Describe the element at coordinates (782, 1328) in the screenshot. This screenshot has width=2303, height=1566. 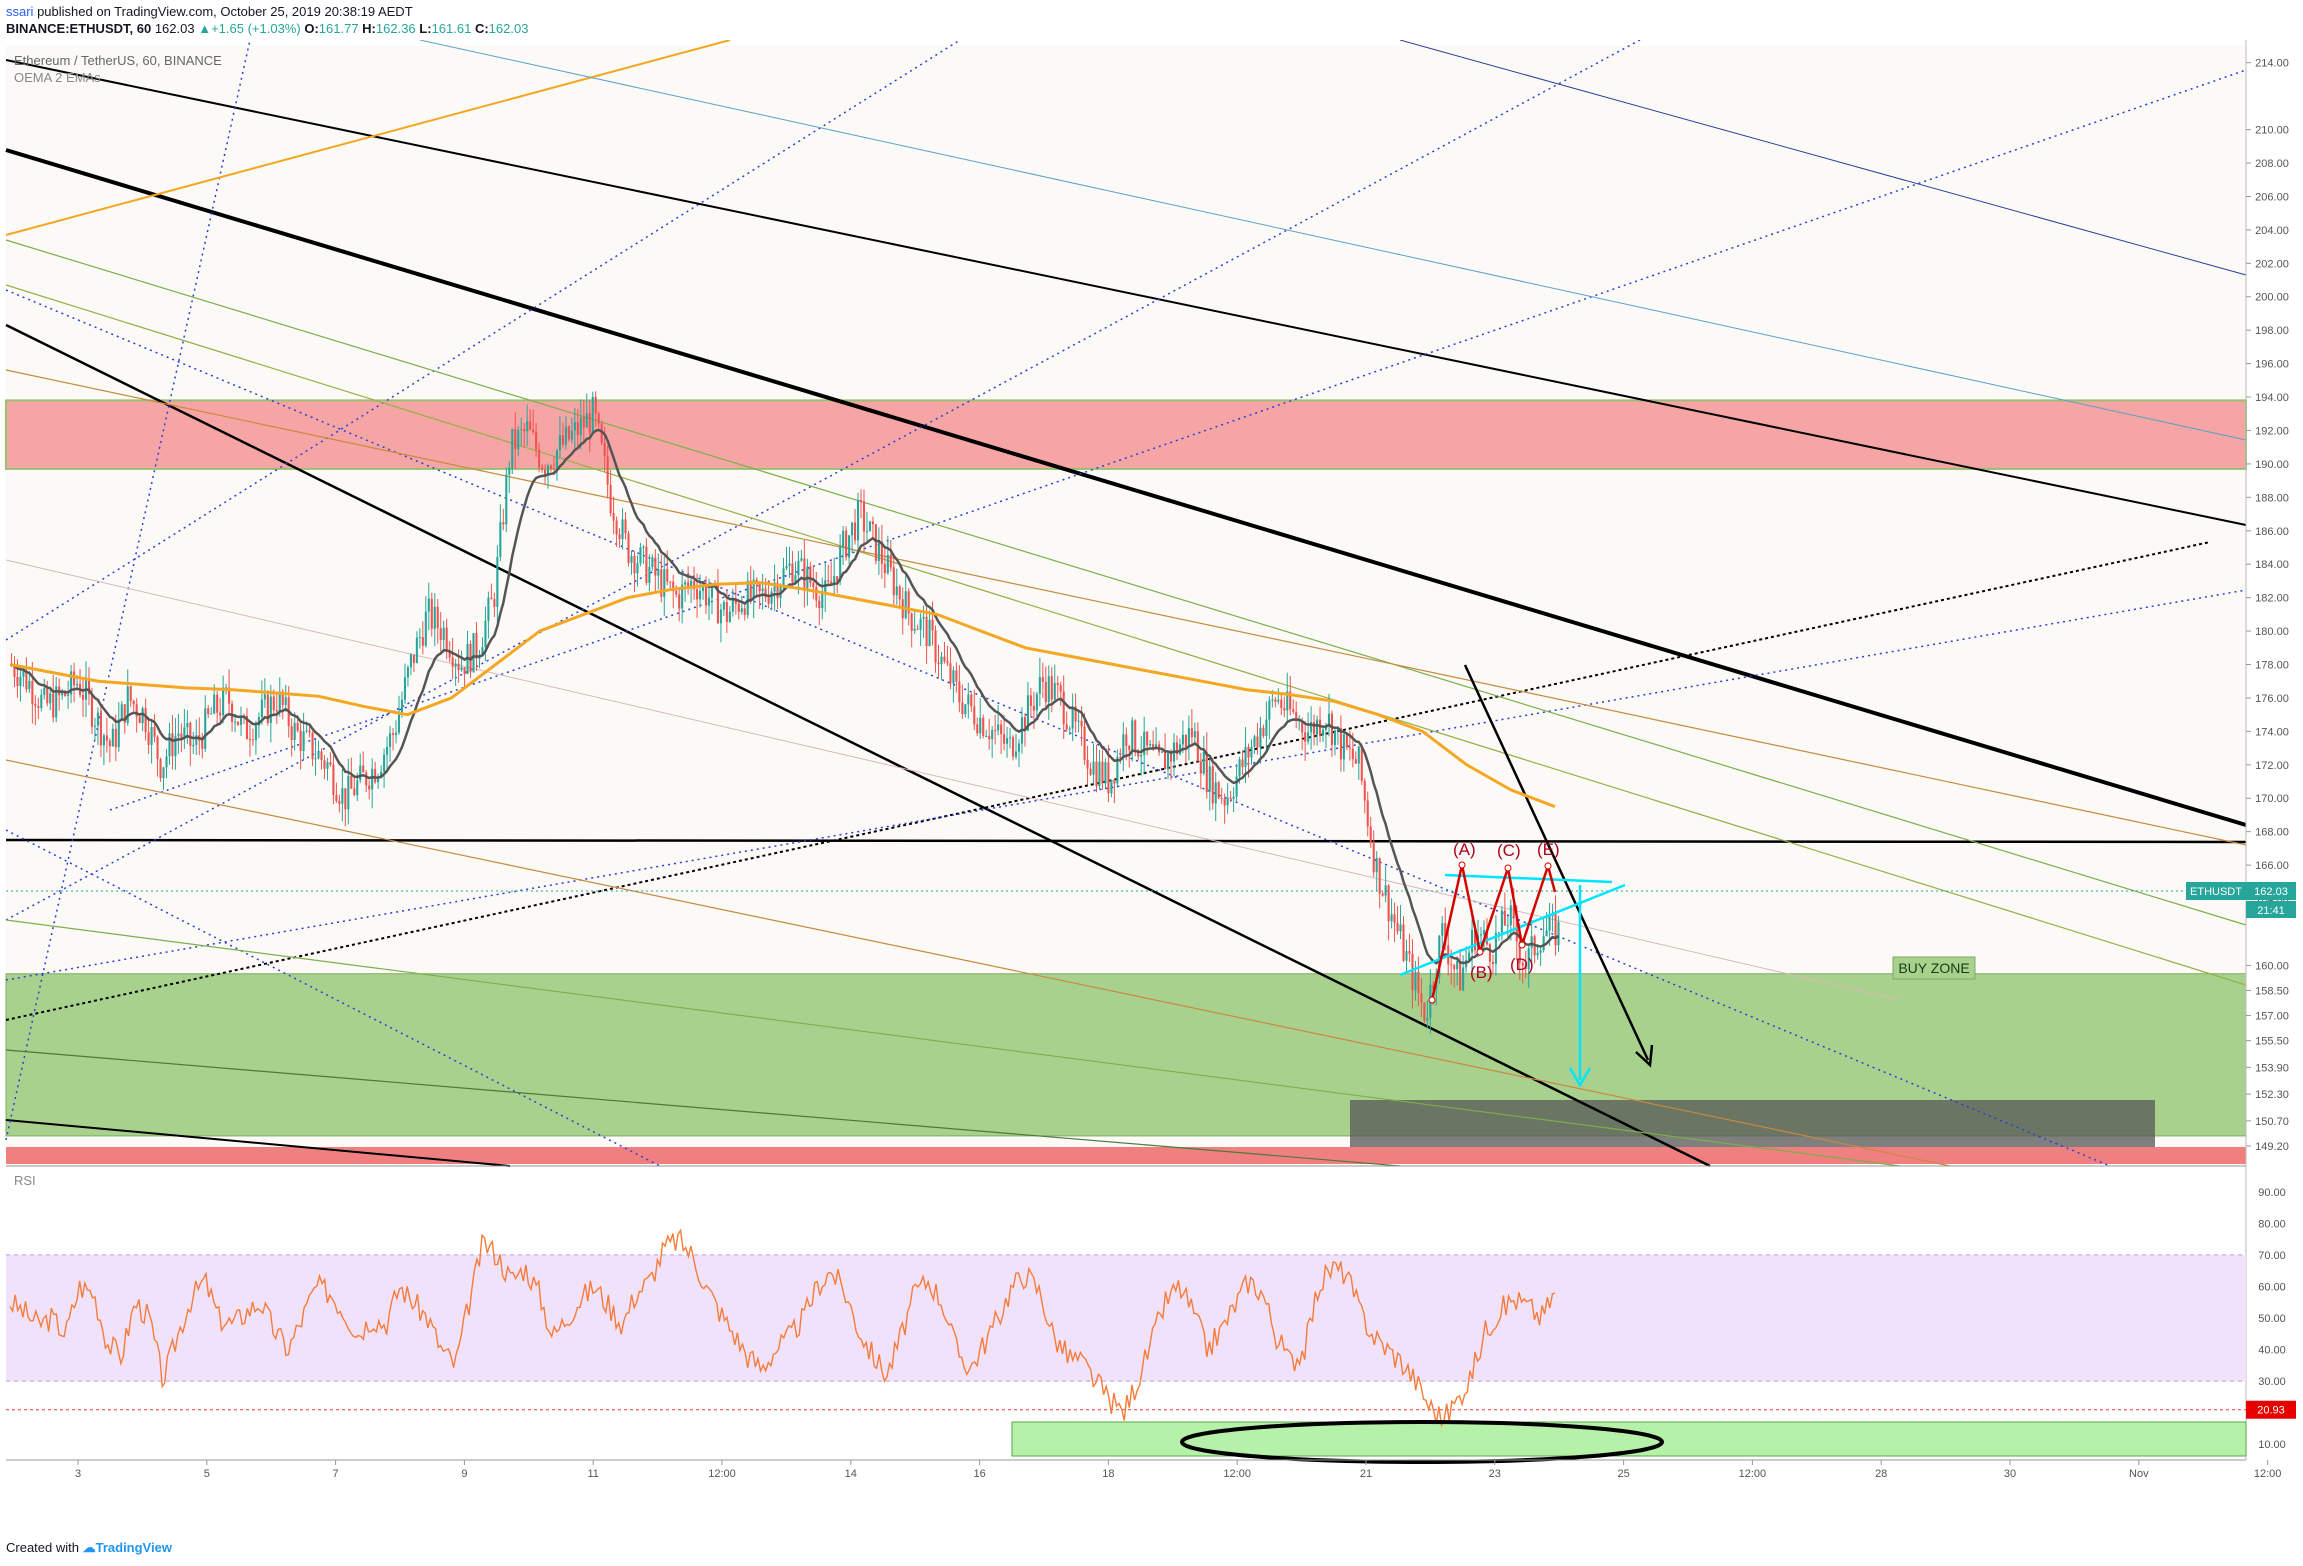
I see `rsi-line` at that location.